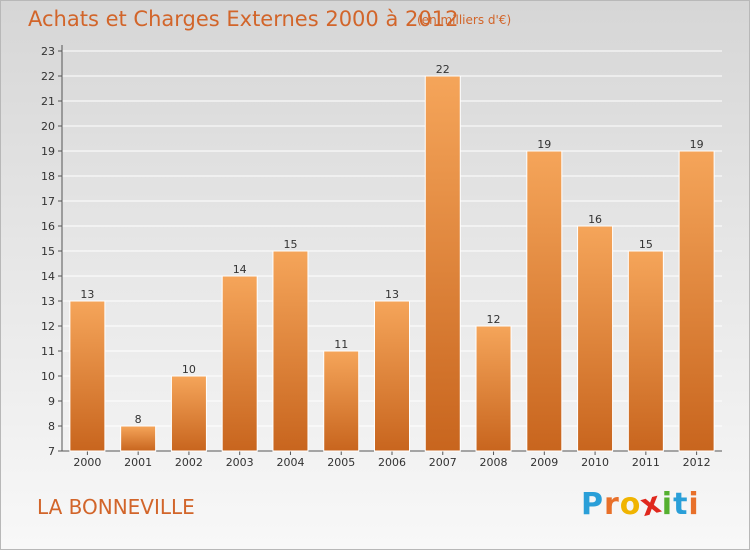 The width and height of the screenshot is (750, 550). I want to click on x-tick-label: 2003, so click(240, 462).